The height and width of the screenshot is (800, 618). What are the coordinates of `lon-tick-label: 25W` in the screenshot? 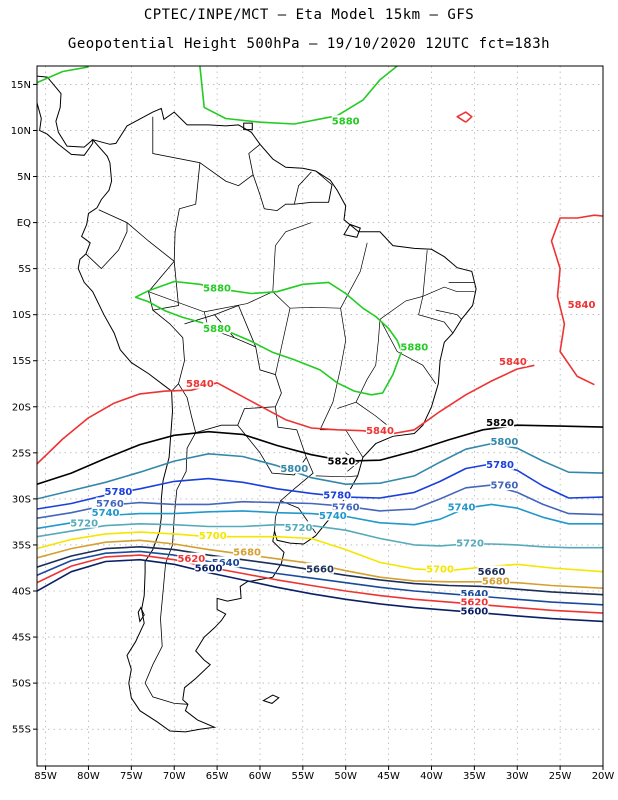 It's located at (560, 776).